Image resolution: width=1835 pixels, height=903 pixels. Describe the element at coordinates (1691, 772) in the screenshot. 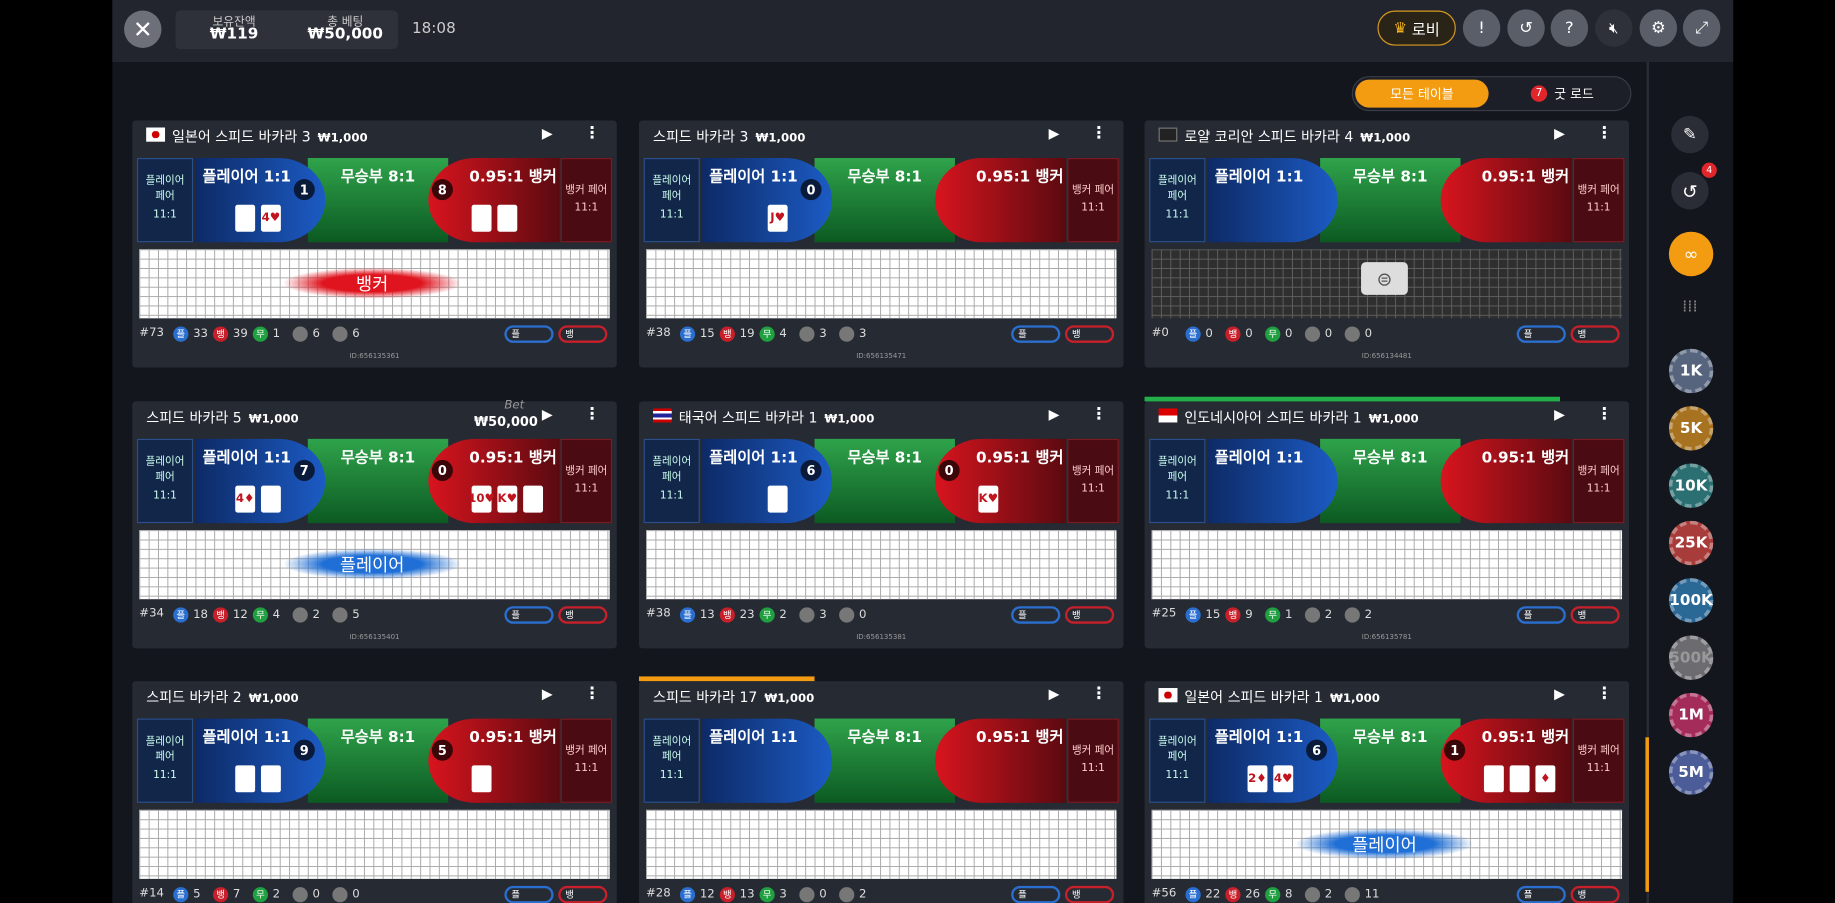

I see `chip: 5M` at that location.